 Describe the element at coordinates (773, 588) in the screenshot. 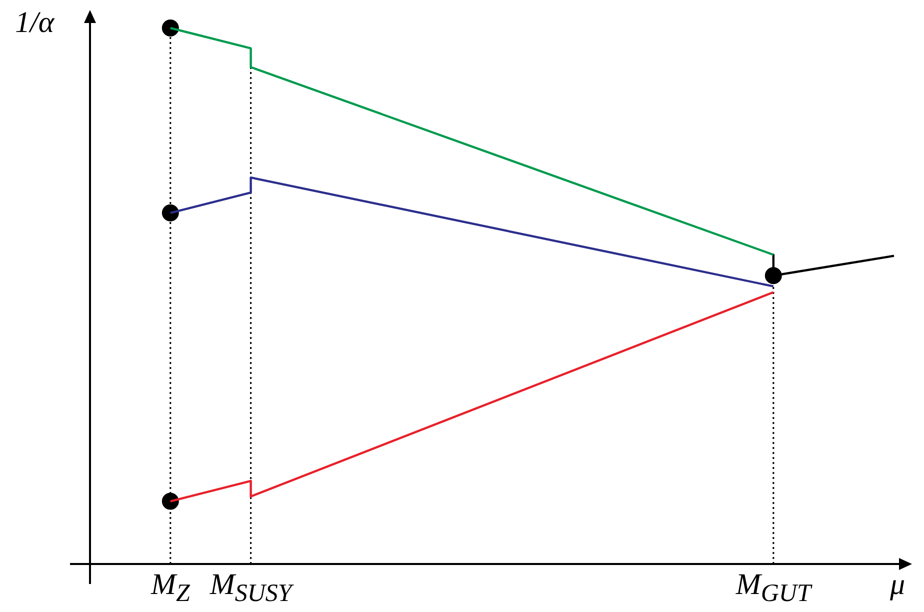

I see `x-tick-label: M$_{GUT}$` at that location.